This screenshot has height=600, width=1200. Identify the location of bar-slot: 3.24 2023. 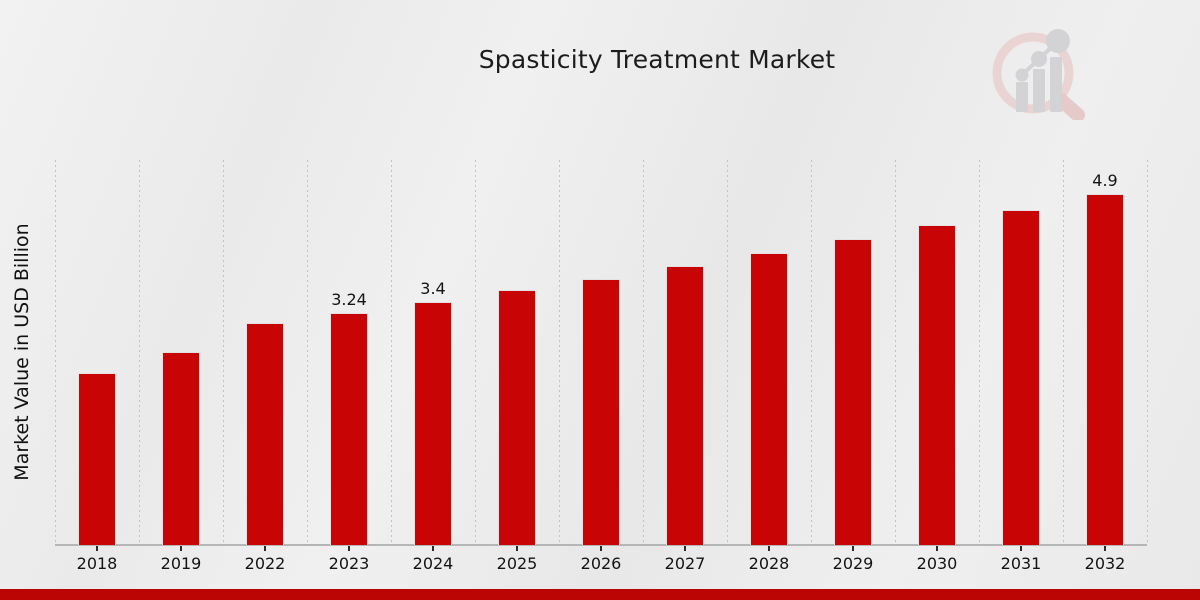
(349, 366).